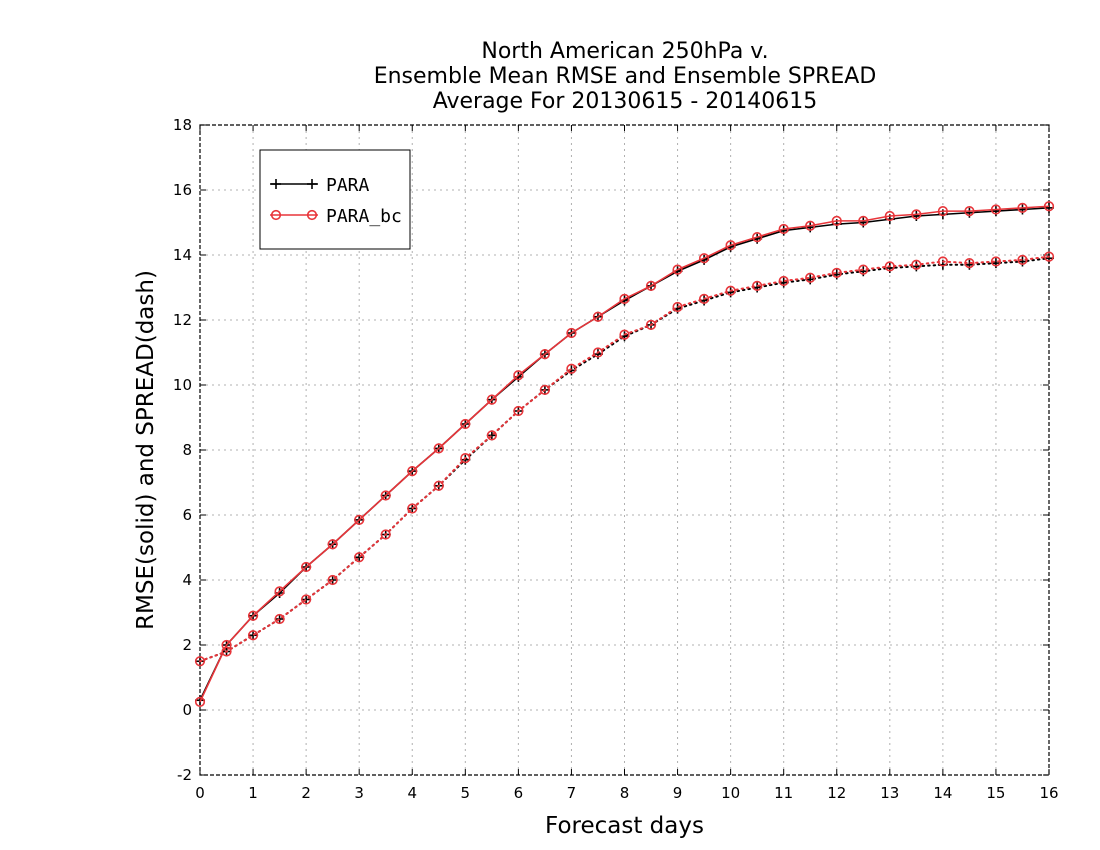  I want to click on x-tick-label: 14, so click(942, 793).